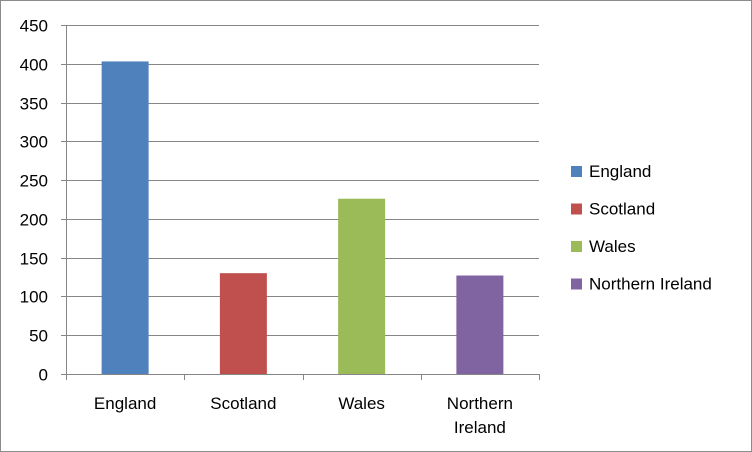 The width and height of the screenshot is (752, 452). I want to click on y-tick-label: 200, so click(34, 220).